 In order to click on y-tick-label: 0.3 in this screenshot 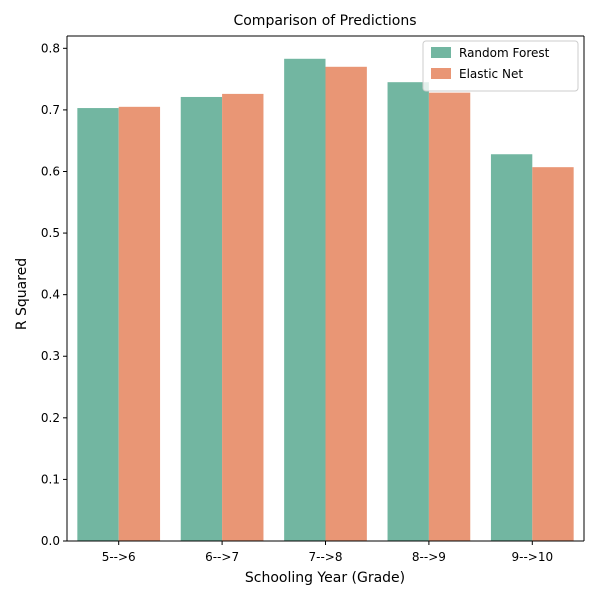, I will do `click(50, 356)`.